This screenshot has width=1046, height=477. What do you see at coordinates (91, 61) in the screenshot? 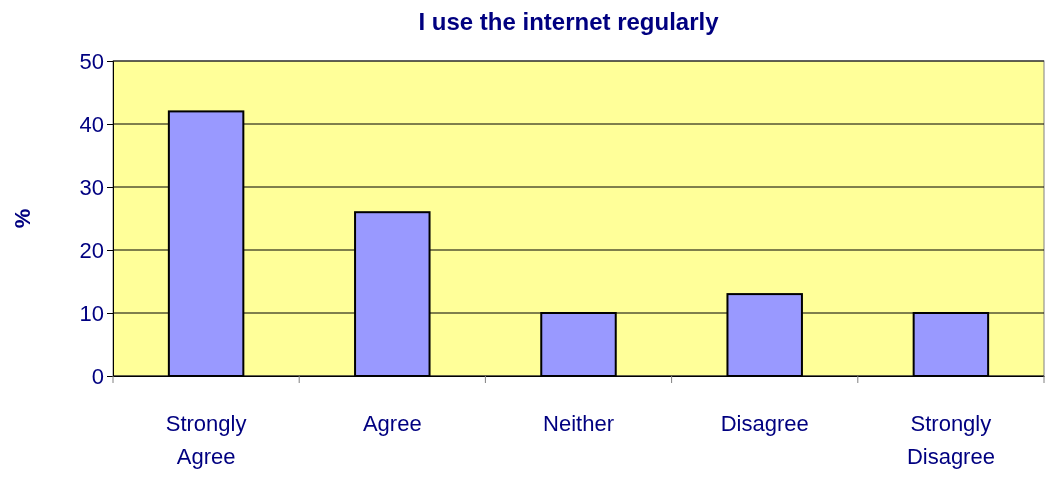
I see `y-tick-label: 50` at bounding box center [91, 61].